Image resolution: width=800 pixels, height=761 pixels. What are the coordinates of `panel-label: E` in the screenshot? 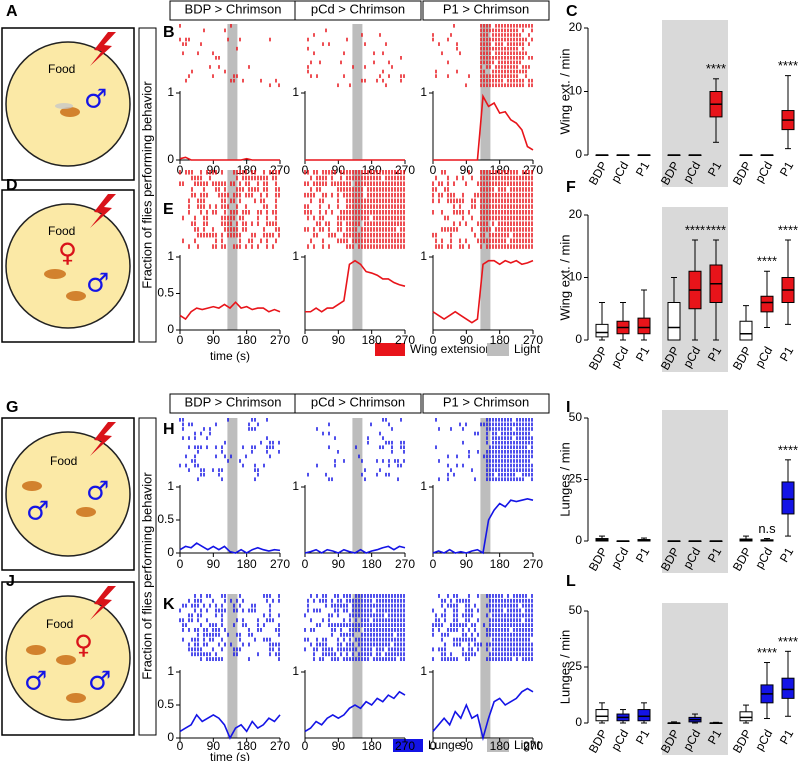 It's located at (168, 209).